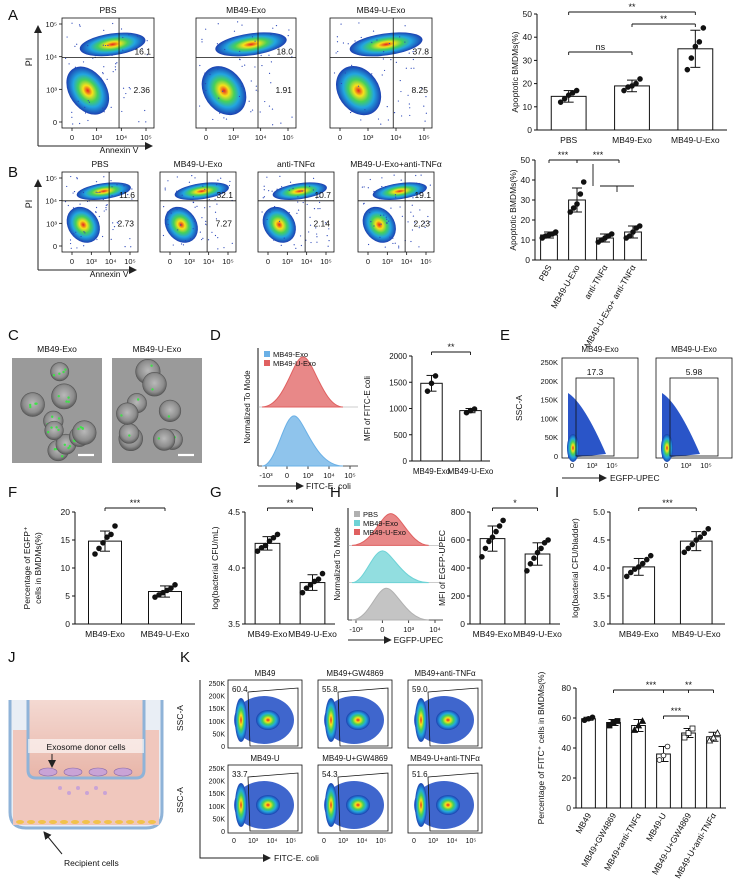 This screenshot has height=879, width=745. I want to click on B-y-axis-label: PI, so click(29, 204).